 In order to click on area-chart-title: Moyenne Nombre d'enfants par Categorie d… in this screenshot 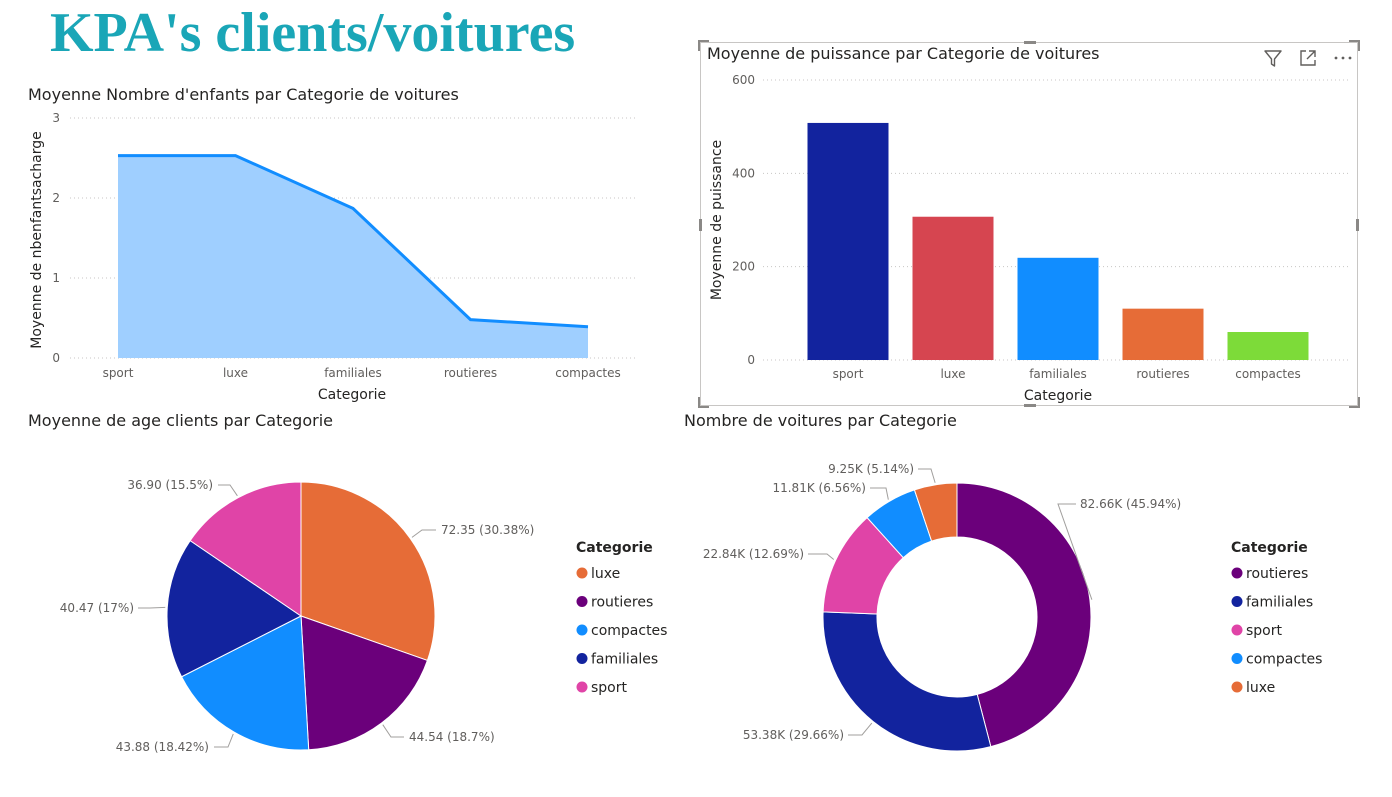, I will do `click(243, 94)`.